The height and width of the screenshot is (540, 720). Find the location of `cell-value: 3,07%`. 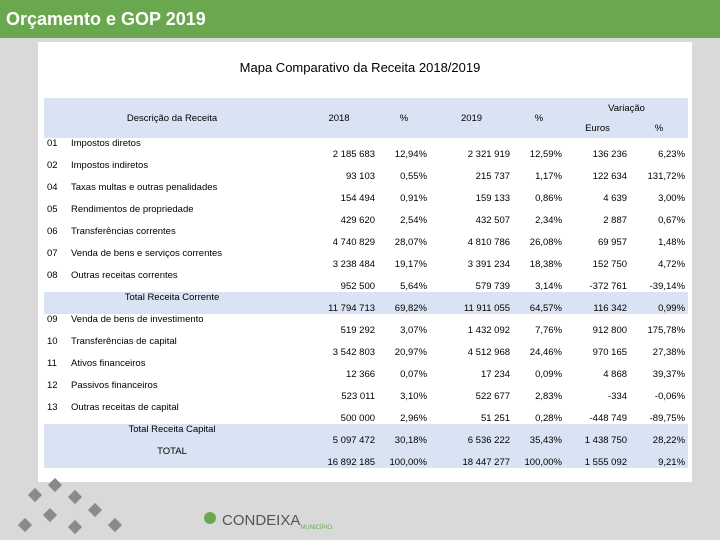

cell-value: 3,07% is located at coordinates (414, 330).